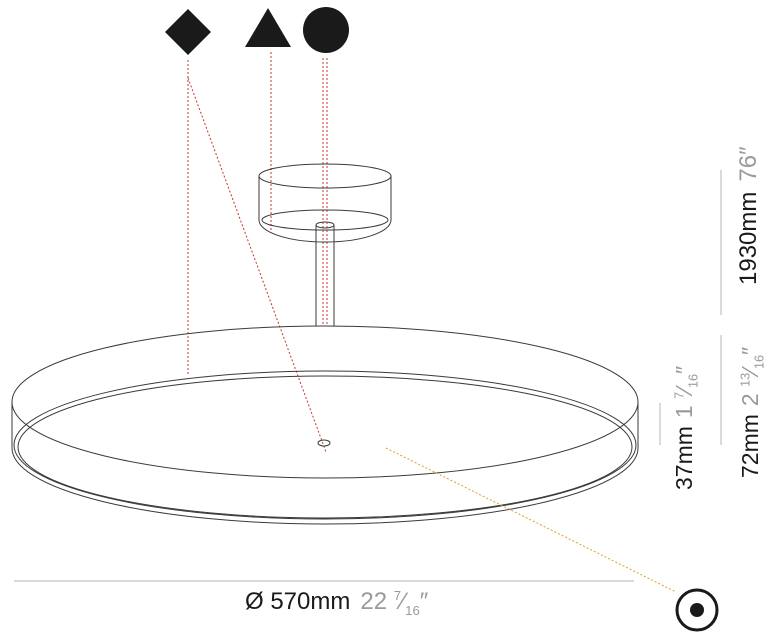 The width and height of the screenshot is (765, 644). What do you see at coordinates (751, 412) in the screenshot?
I see `body-height-label: 72mm 2 13⁄16″` at bounding box center [751, 412].